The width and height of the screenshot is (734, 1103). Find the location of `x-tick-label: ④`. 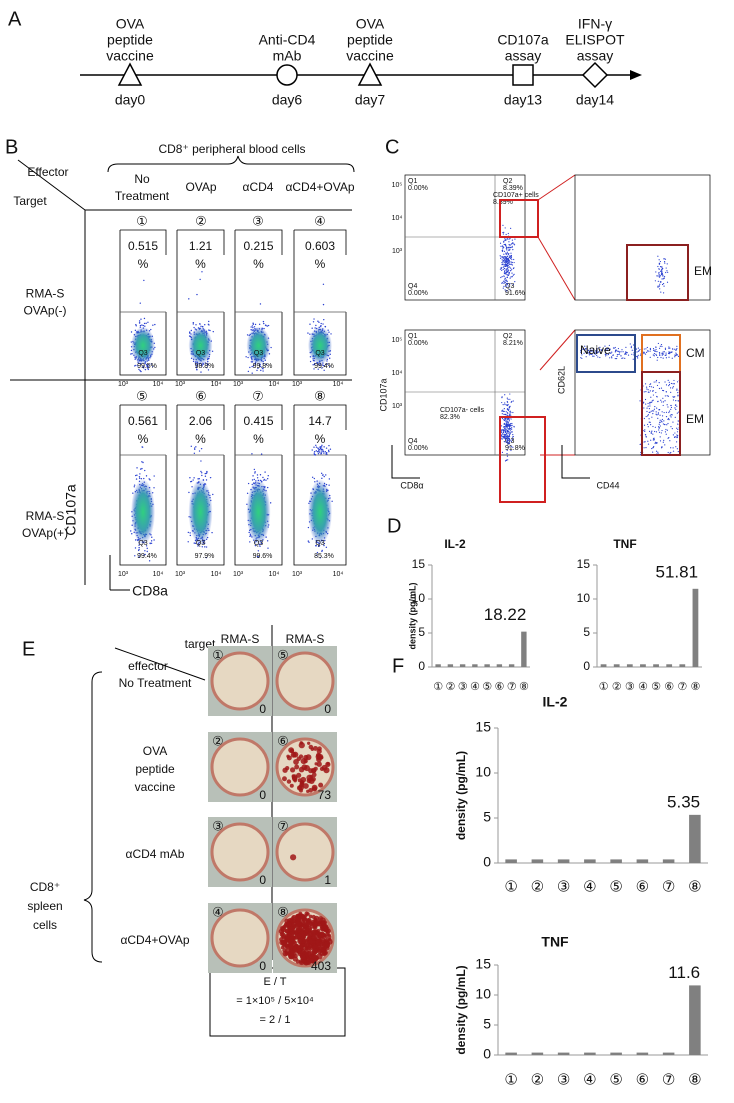

x-tick-label: ④ is located at coordinates (589, 1080).